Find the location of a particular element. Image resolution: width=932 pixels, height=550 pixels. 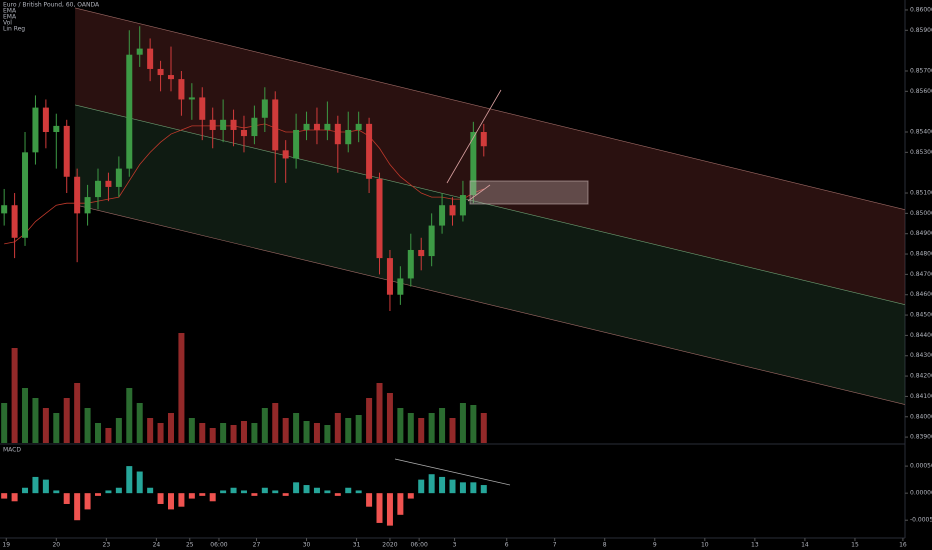

drawing-rectangle is located at coordinates (529, 192).